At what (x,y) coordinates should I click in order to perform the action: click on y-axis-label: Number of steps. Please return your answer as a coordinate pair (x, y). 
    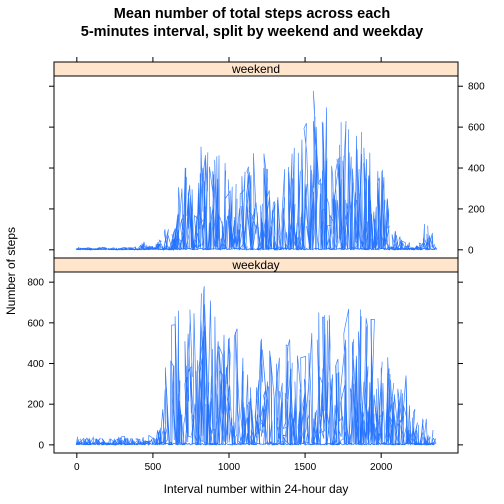
    Looking at the image, I should click on (11, 271).